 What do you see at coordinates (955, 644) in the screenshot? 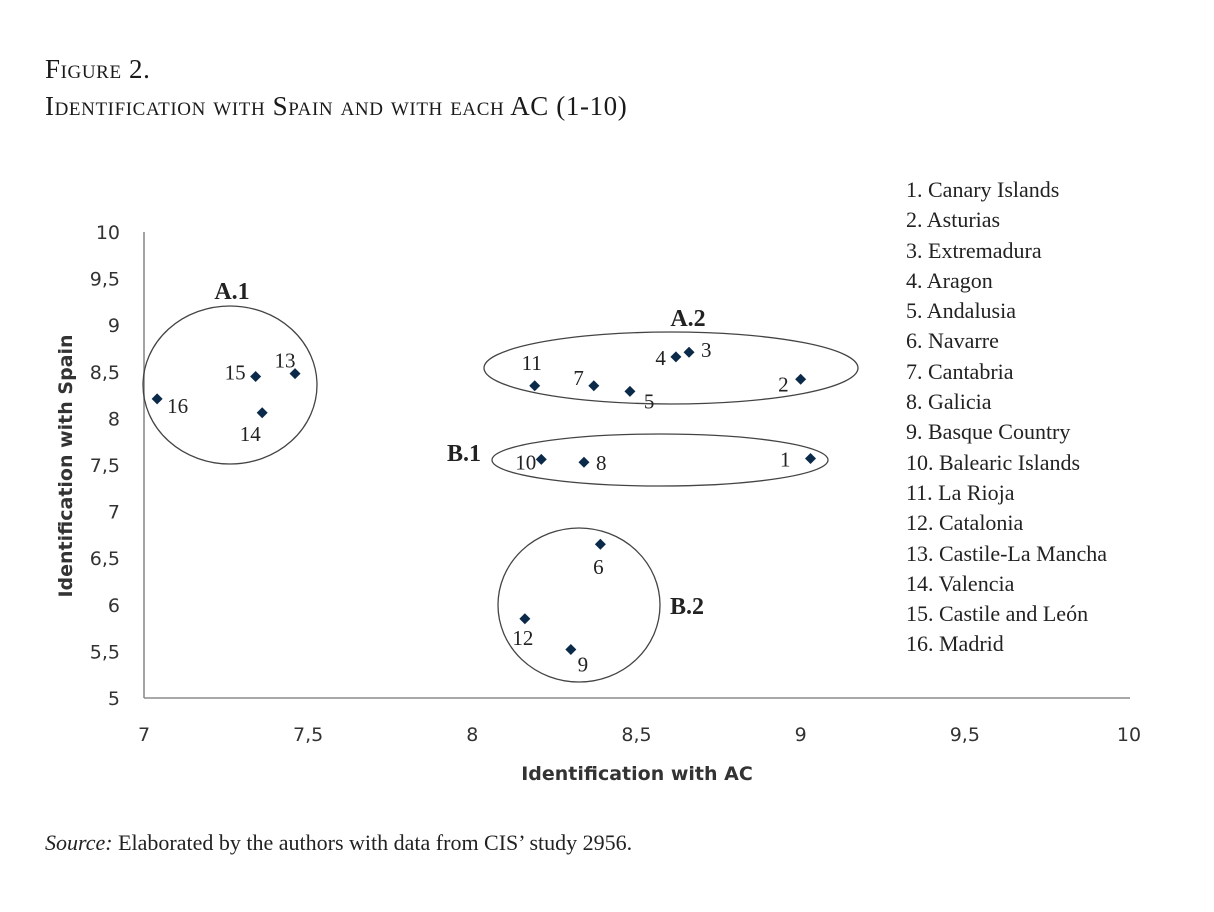
I see `legend-item: 16. Madrid` at bounding box center [955, 644].